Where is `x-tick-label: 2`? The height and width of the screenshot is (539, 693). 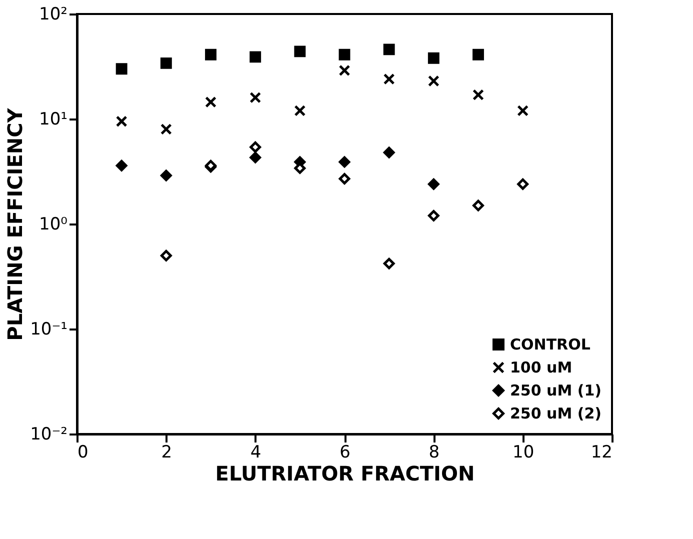 x-tick-label: 2 is located at coordinates (166, 452).